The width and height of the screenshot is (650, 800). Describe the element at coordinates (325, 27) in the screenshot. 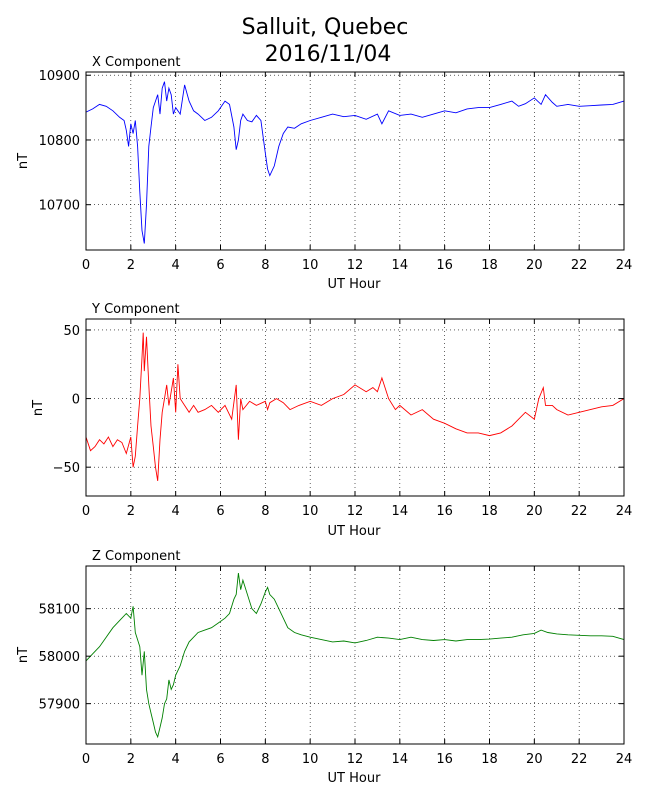

I see `figure-title-line1: Salluit, Quebec` at that location.